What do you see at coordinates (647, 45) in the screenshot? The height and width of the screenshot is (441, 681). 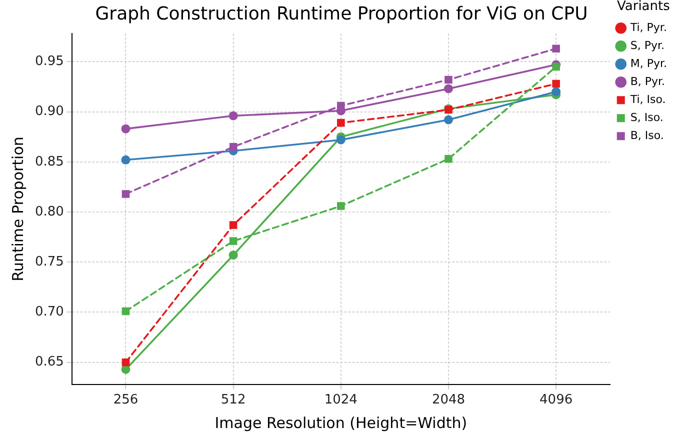 I see `legend-label: S, Pyr.` at bounding box center [647, 45].